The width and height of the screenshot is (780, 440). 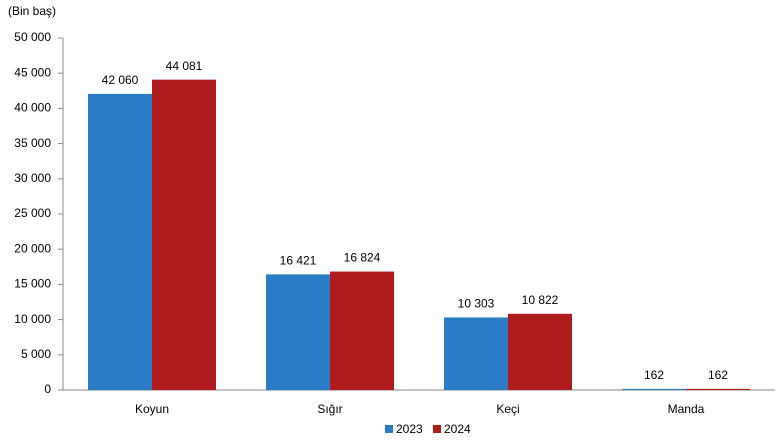 What do you see at coordinates (507, 409) in the screenshot?
I see `x-tick-label: Keçi` at bounding box center [507, 409].